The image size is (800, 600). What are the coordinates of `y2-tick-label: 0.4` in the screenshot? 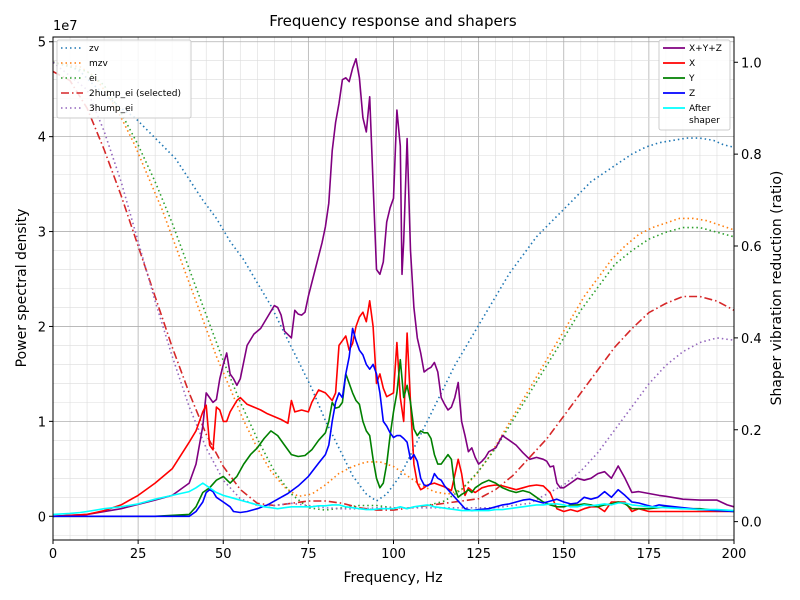 It's located at (751, 339).